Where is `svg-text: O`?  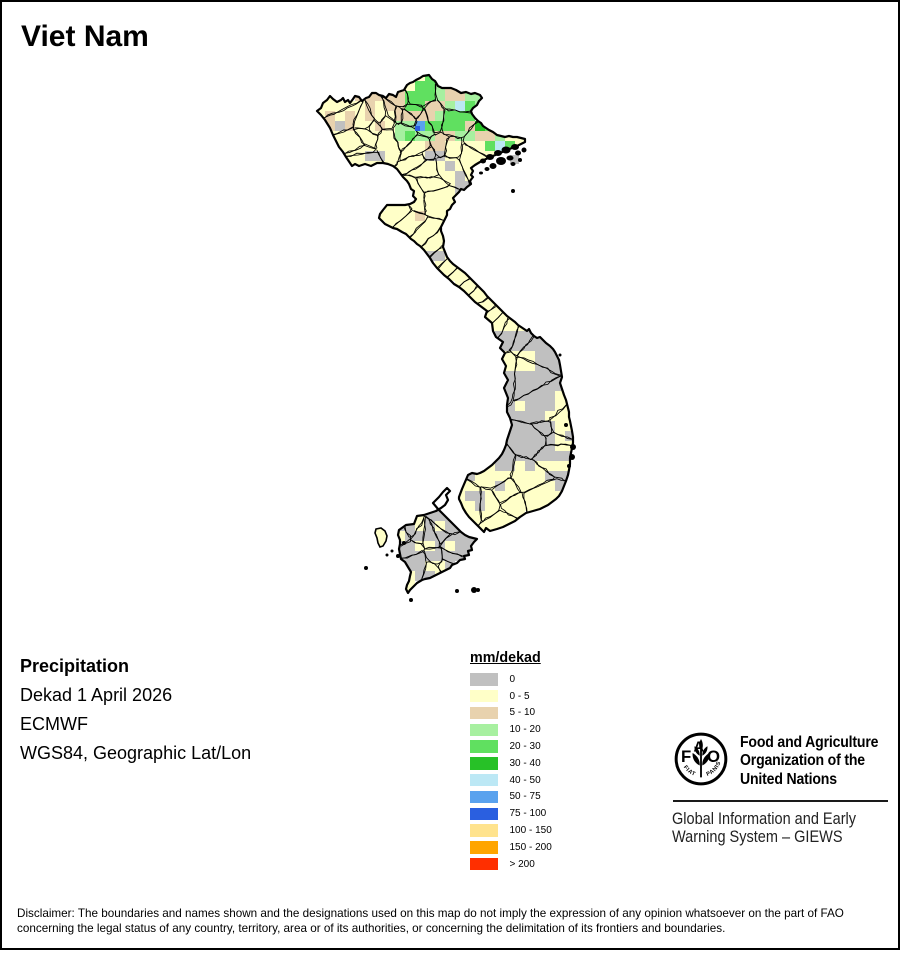 svg-text: O is located at coordinates (713, 756).